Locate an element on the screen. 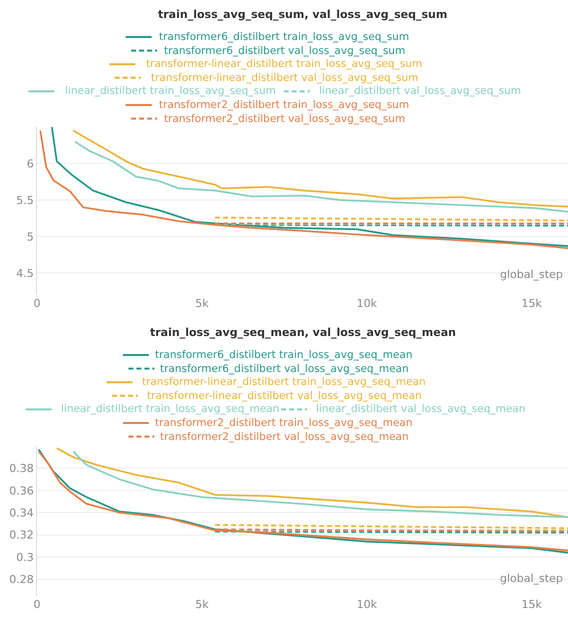  legend-label: transformer-linear_distilbert train_loss_avg_seq_sum is located at coordinates (284, 64).